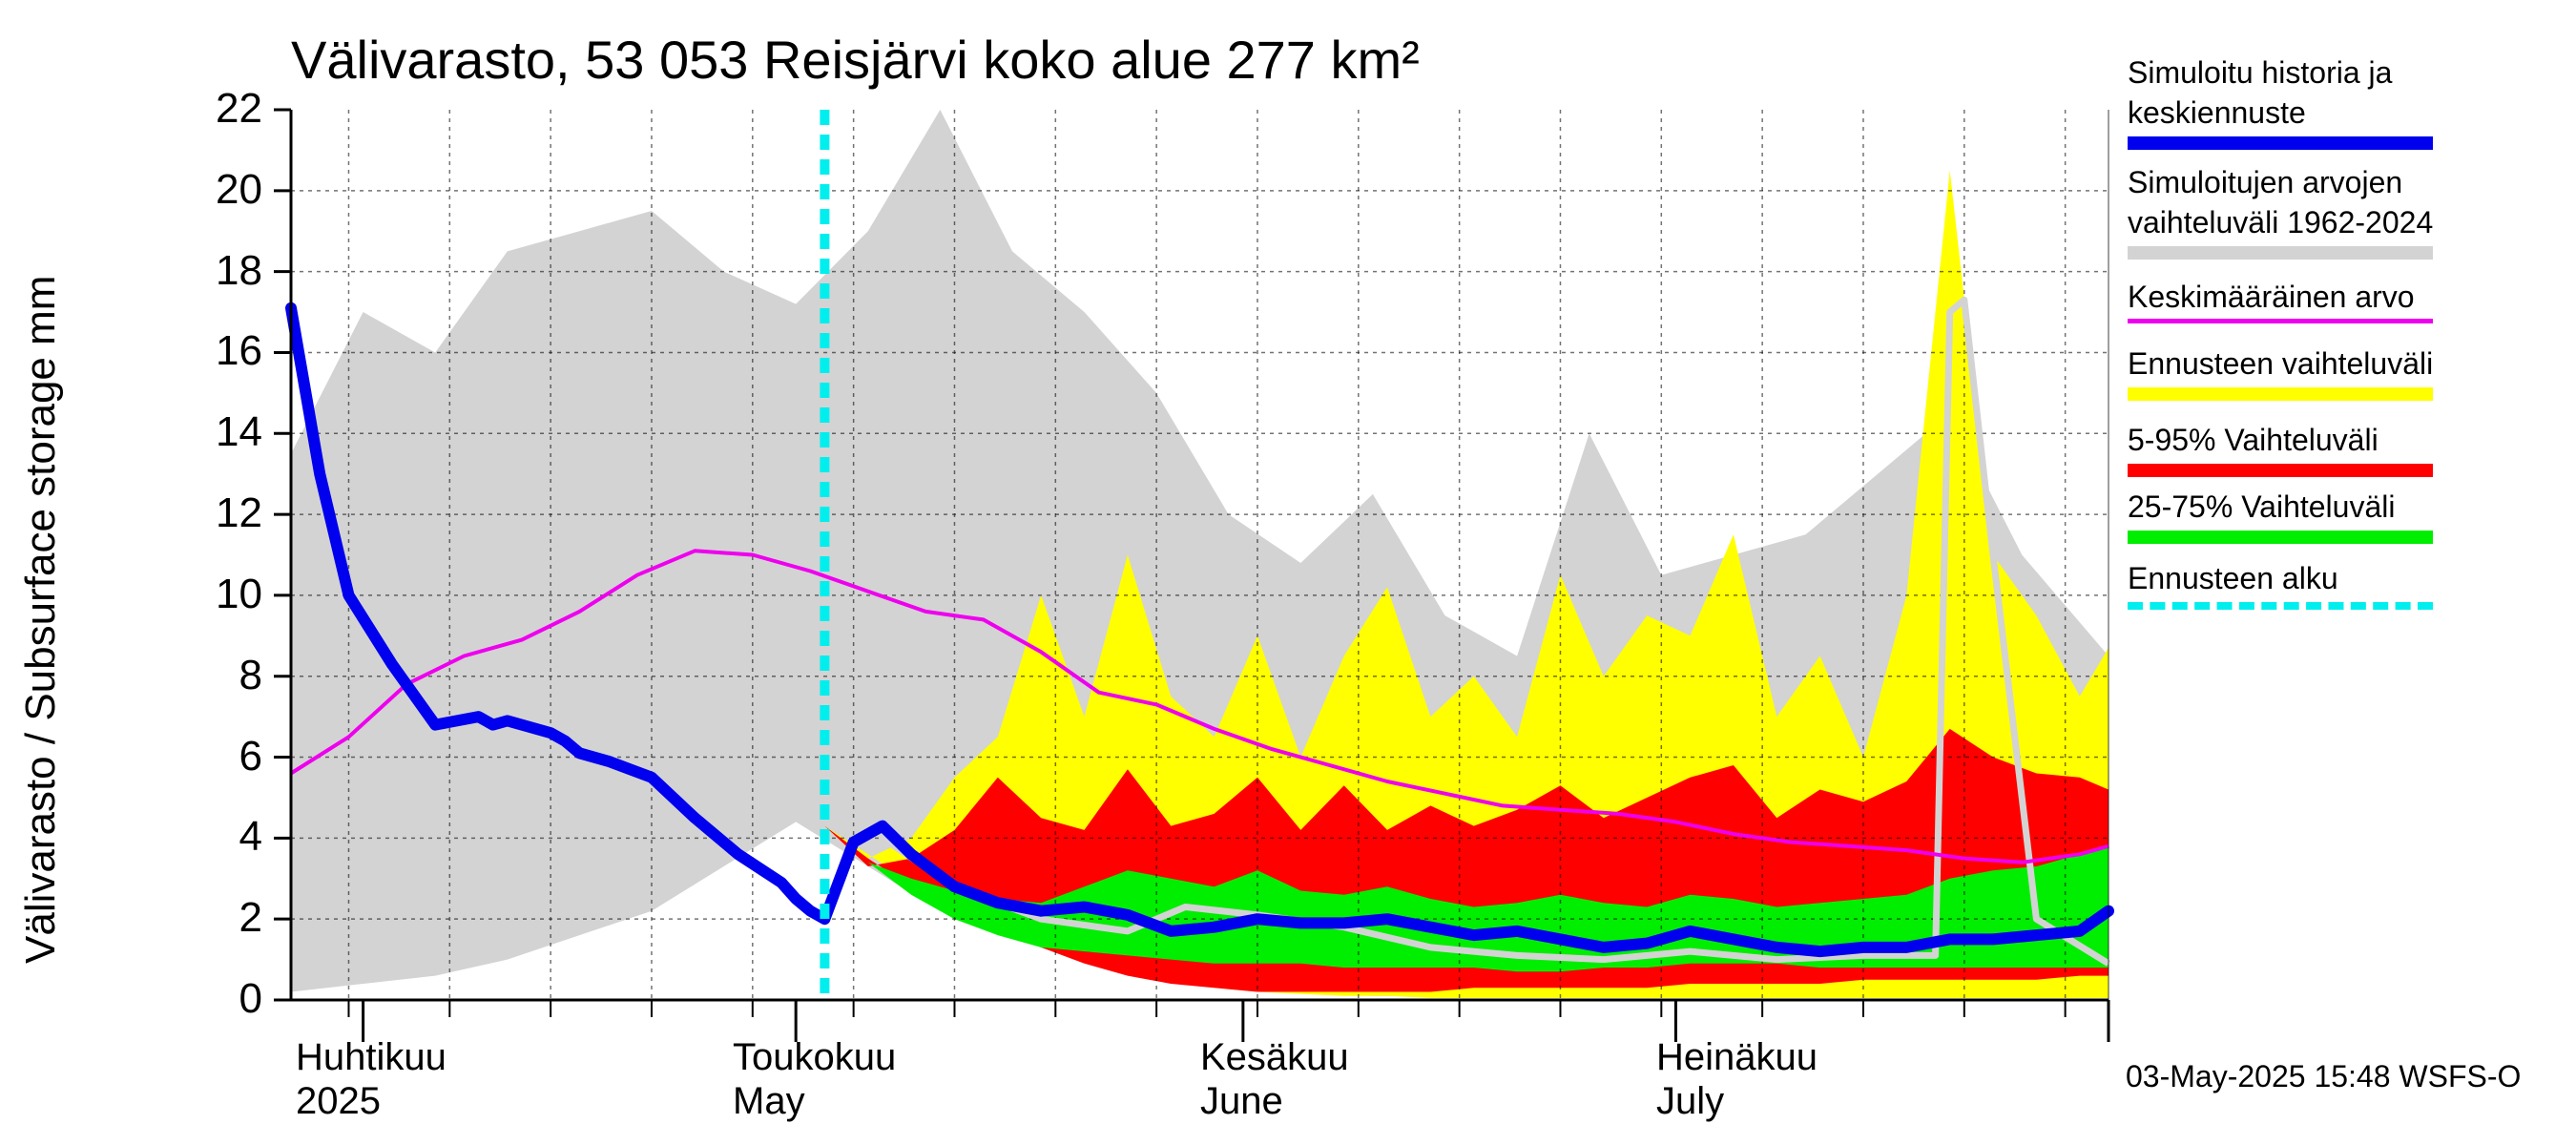 This screenshot has height=1145, width=2576. What do you see at coordinates (1737, 1079) in the screenshot?
I see `x-tick-july: Heinäkuu July` at bounding box center [1737, 1079].